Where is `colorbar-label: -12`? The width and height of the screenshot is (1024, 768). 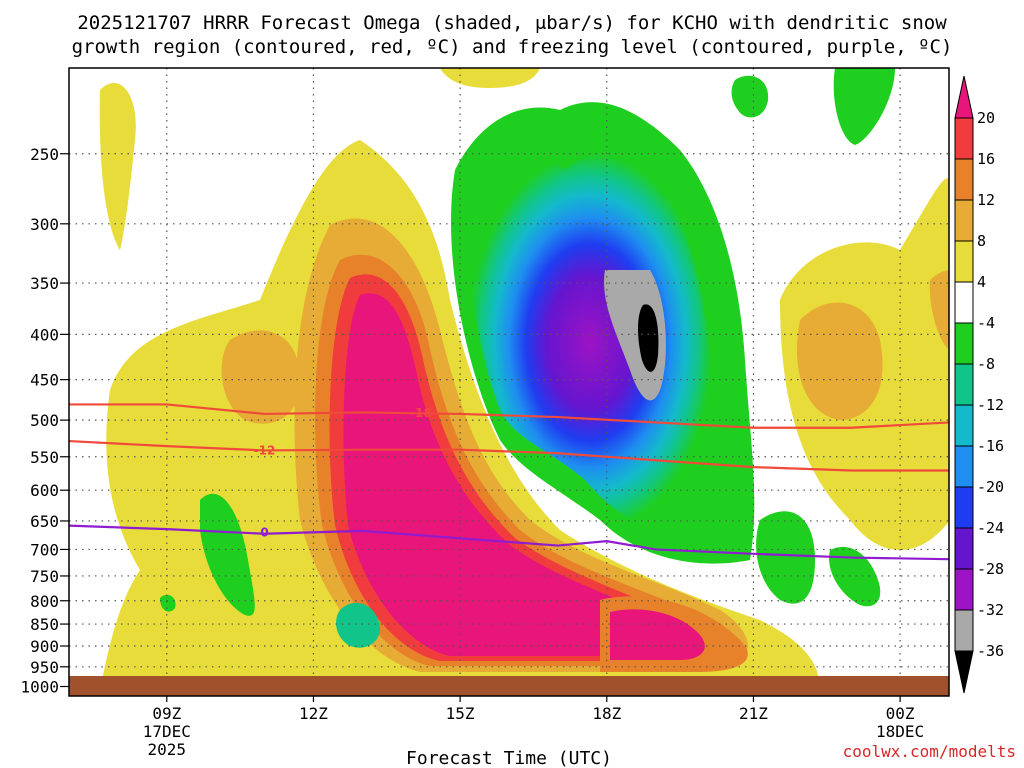
colorbar-label: -12 is located at coordinates (990, 405).